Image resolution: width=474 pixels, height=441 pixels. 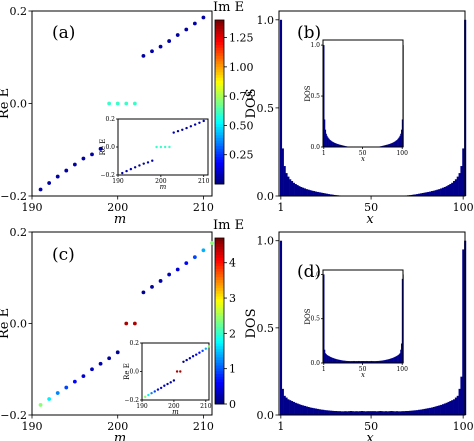 What do you see at coordinates (363, 159) in the screenshot?
I see `panel-b-inset-xlabel: x` at bounding box center [363, 159].